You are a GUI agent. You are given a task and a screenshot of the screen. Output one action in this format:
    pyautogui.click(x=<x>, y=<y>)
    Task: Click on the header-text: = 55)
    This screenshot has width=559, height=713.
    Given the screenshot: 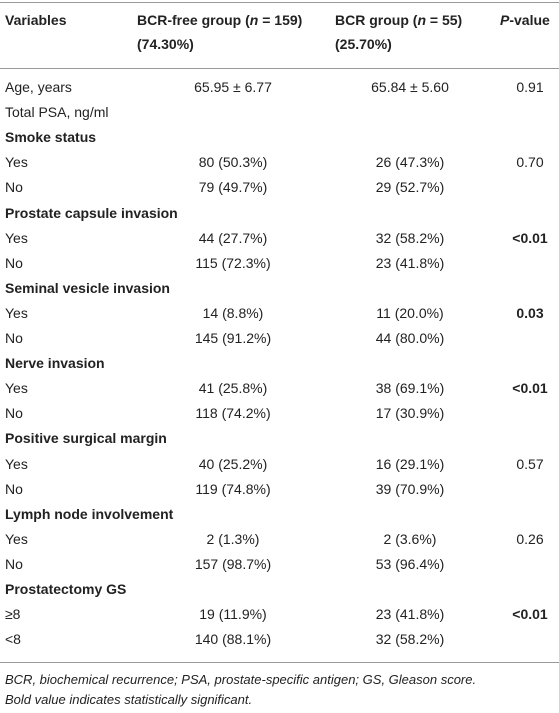 What is the action you would take?
    pyautogui.click(x=444, y=20)
    